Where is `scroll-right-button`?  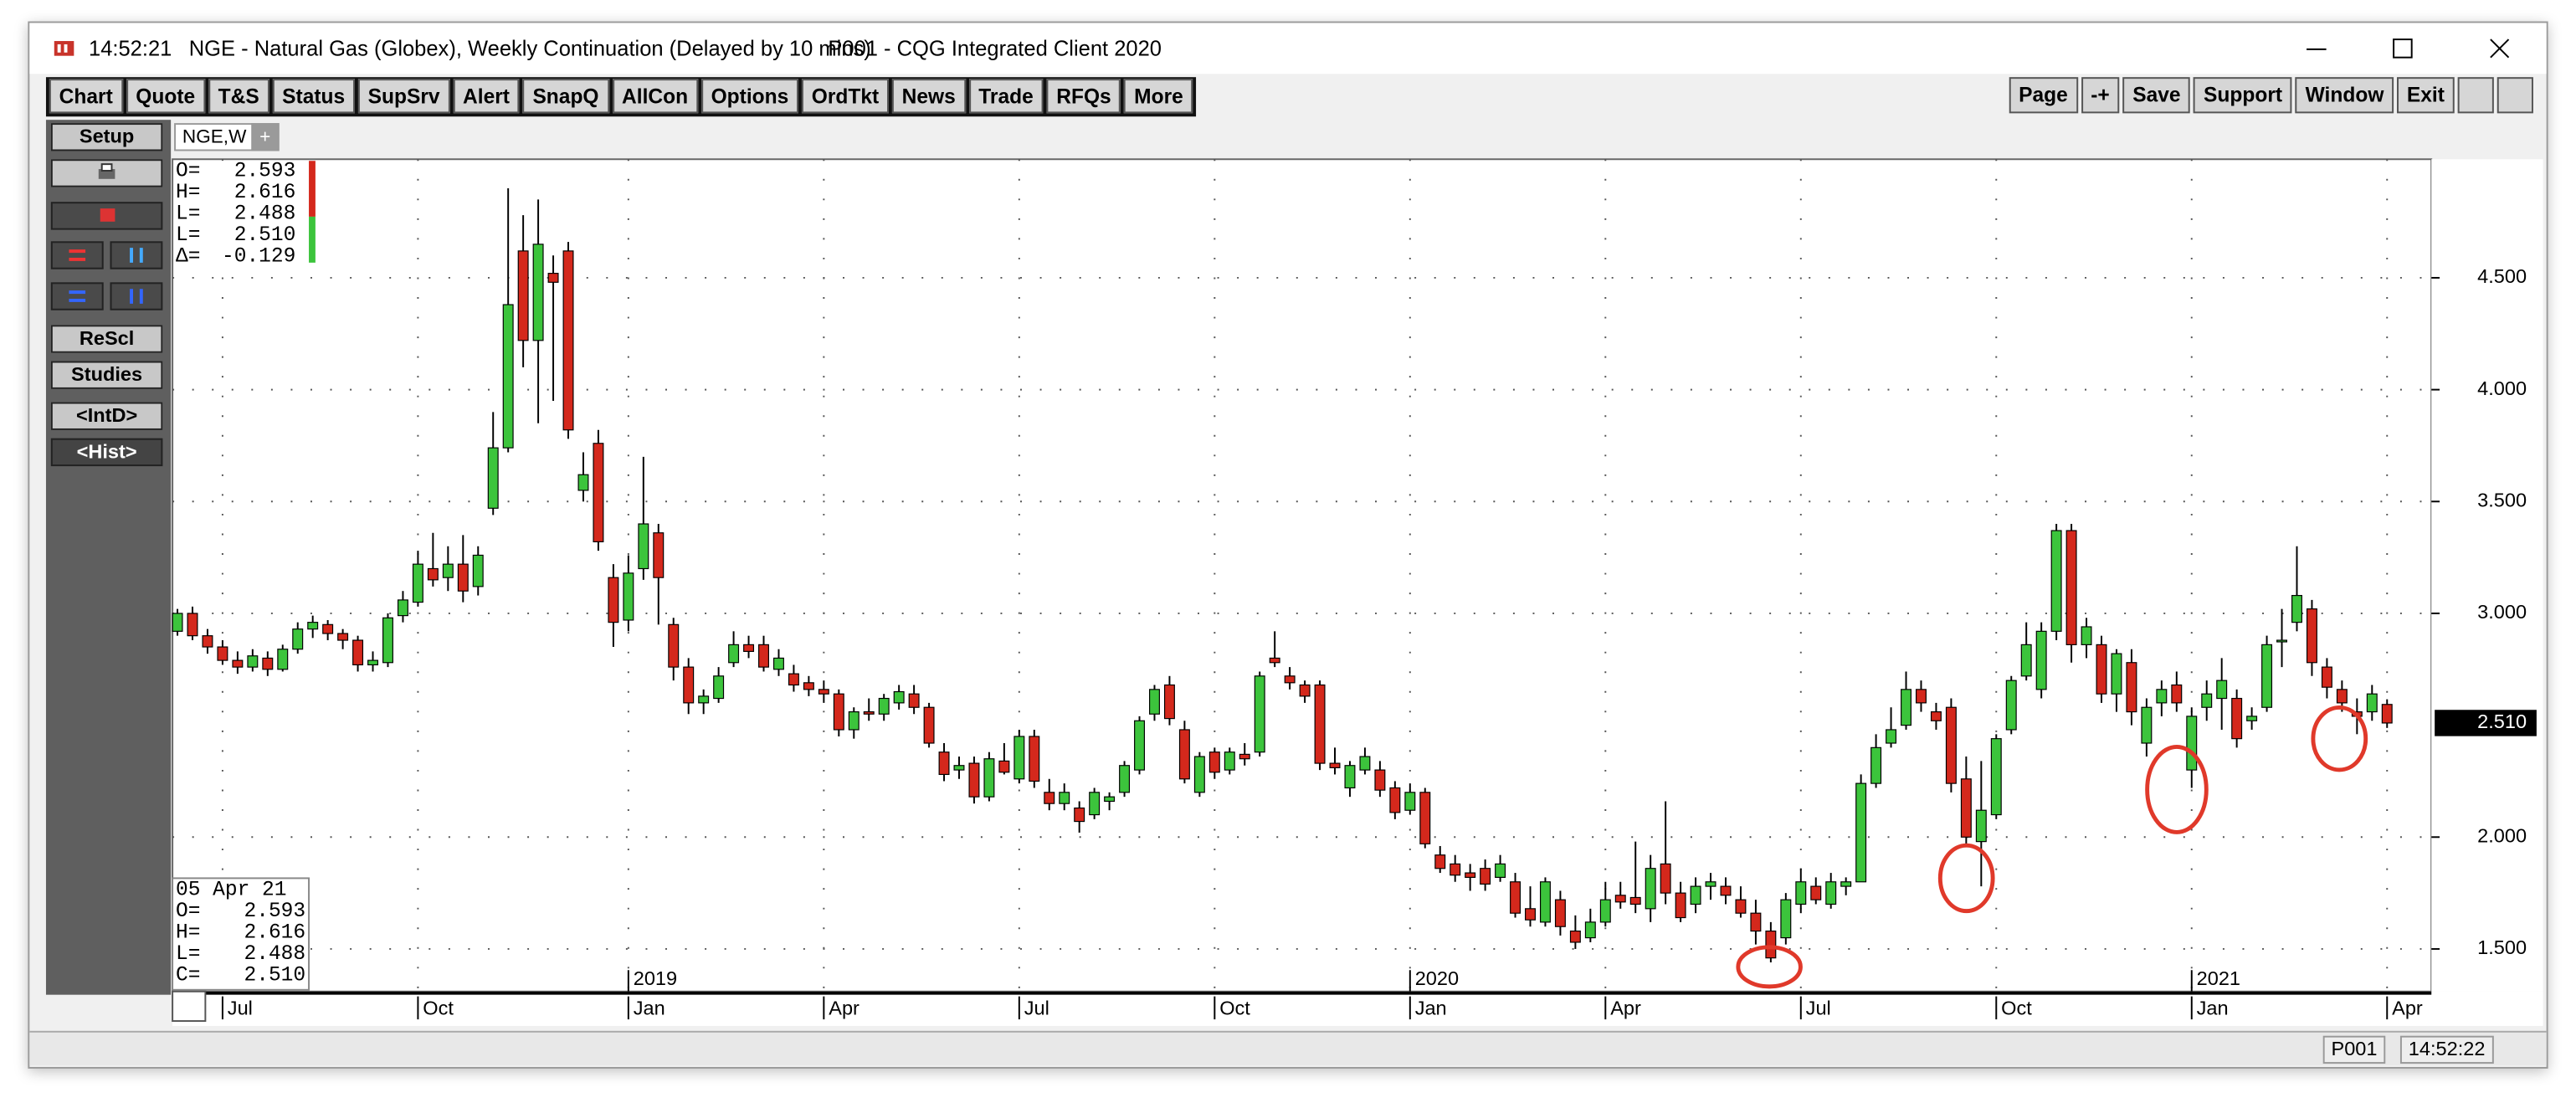 scroll-right-button is located at coordinates (136, 255).